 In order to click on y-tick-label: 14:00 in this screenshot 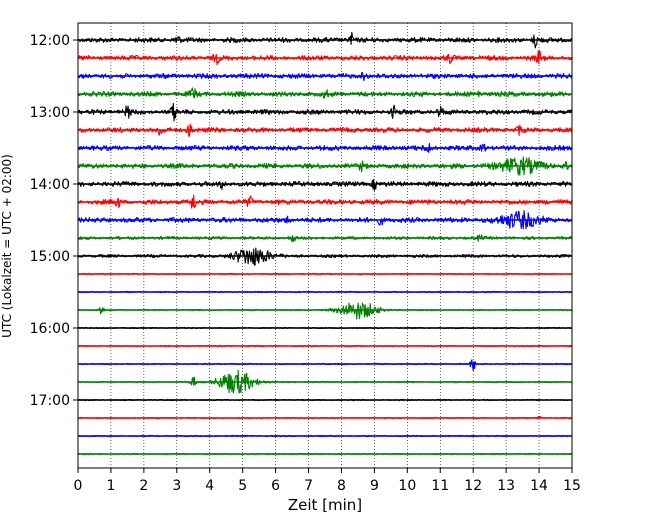, I will do `click(50, 185)`.